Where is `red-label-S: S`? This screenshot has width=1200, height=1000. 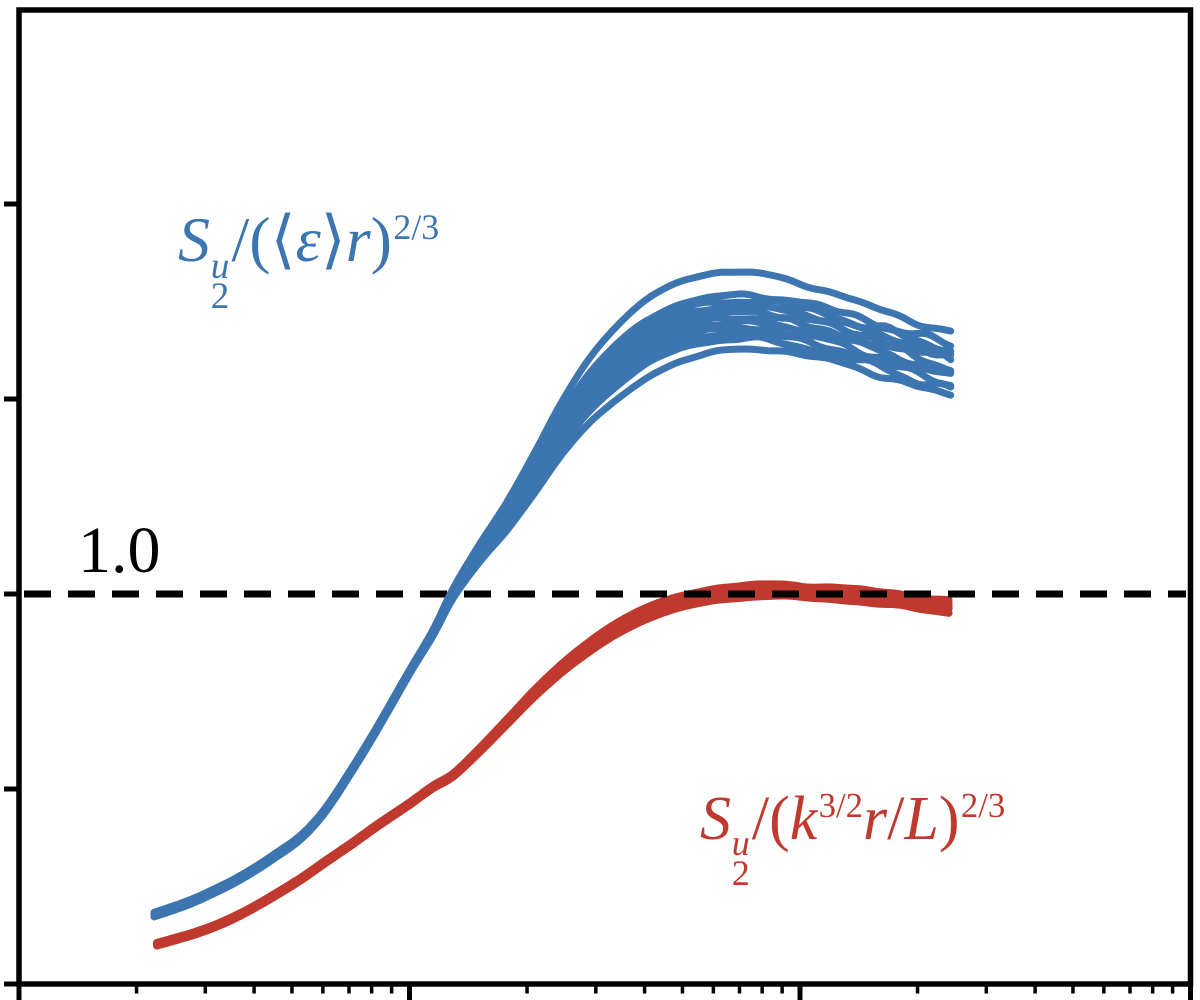 red-label-S: S is located at coordinates (715, 819).